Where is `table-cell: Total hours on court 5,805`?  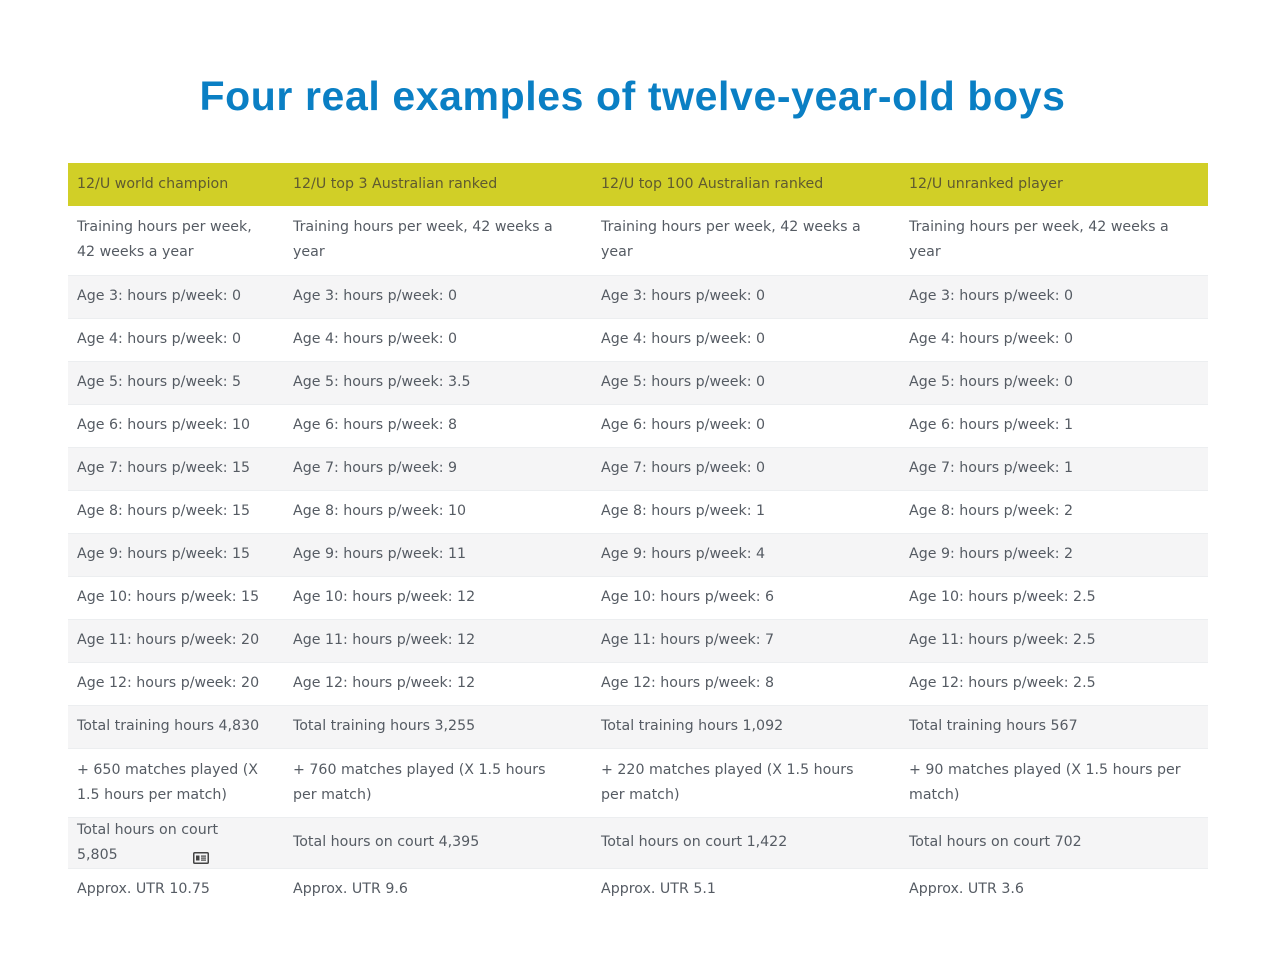 table-cell: Total hours on court 5,805 is located at coordinates (148, 842).